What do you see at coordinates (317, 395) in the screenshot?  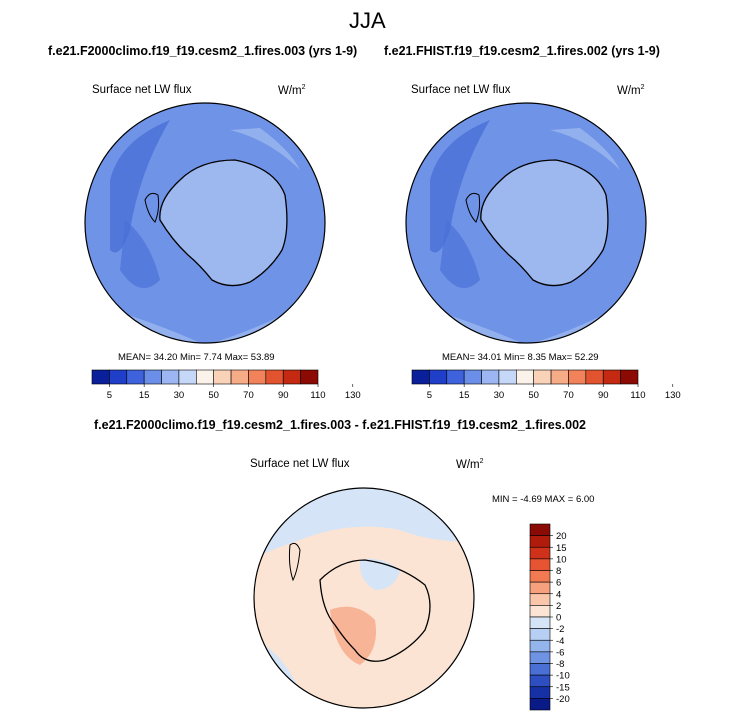 I see `panel1-colorbar-tick-label: 110` at bounding box center [317, 395].